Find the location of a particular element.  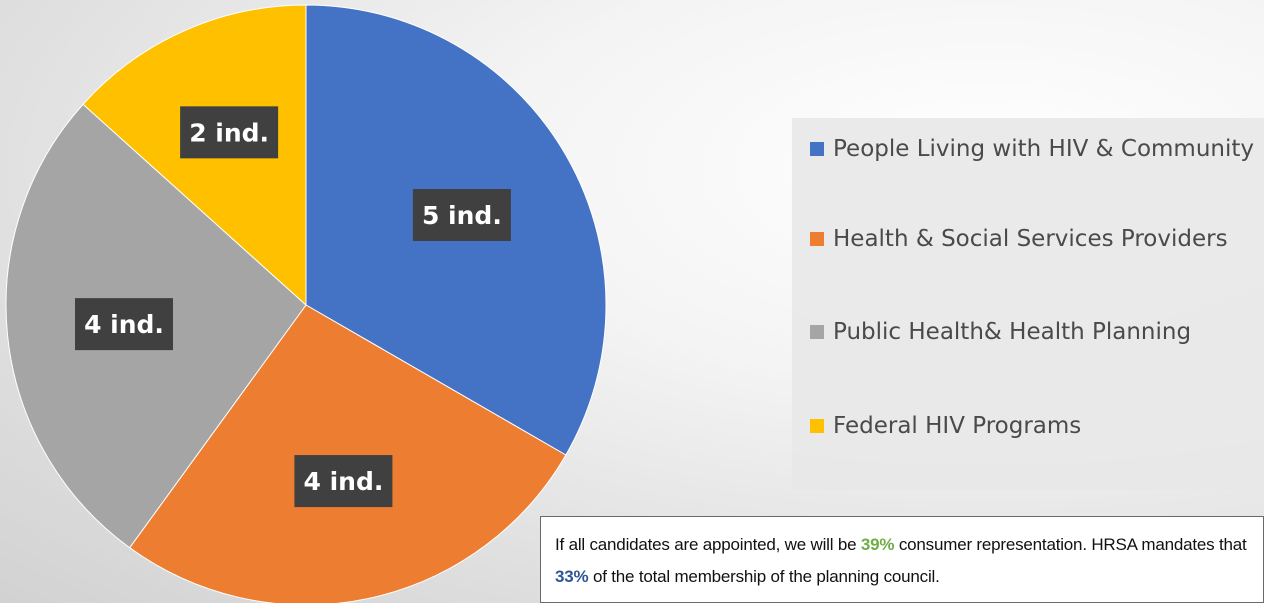

legend-item-health-social-services: Health & Social Services Providers is located at coordinates (1036, 239).